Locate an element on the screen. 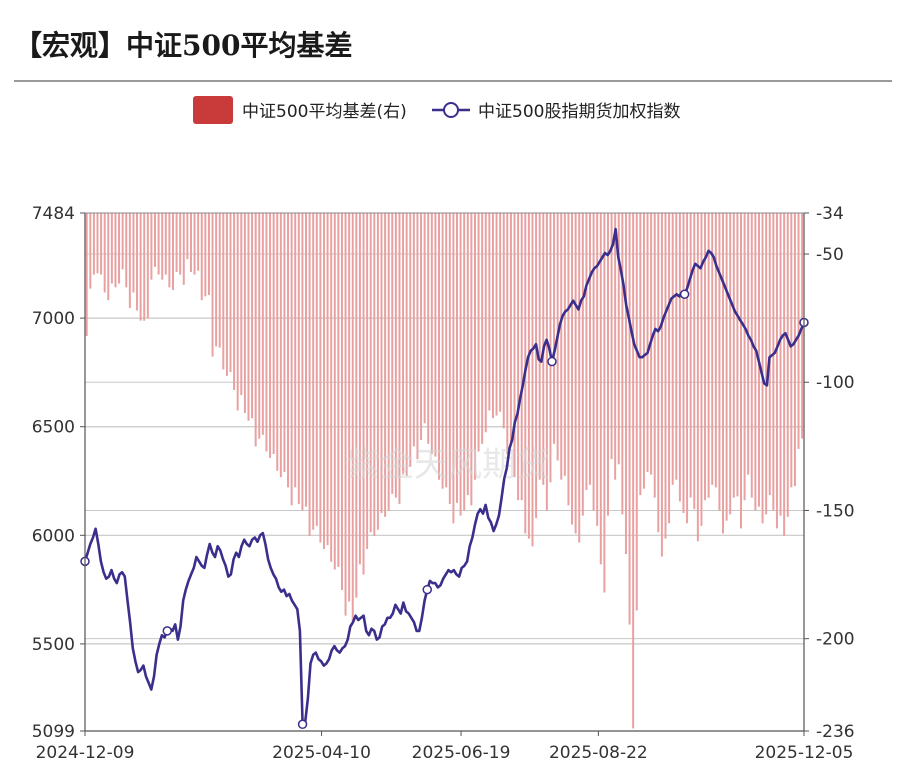  y-left-tick-label: 7484 is located at coordinates (53, 214).